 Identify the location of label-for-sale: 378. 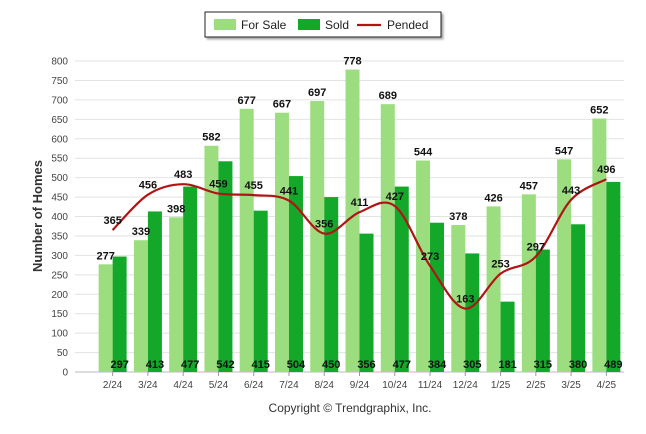
(458, 217).